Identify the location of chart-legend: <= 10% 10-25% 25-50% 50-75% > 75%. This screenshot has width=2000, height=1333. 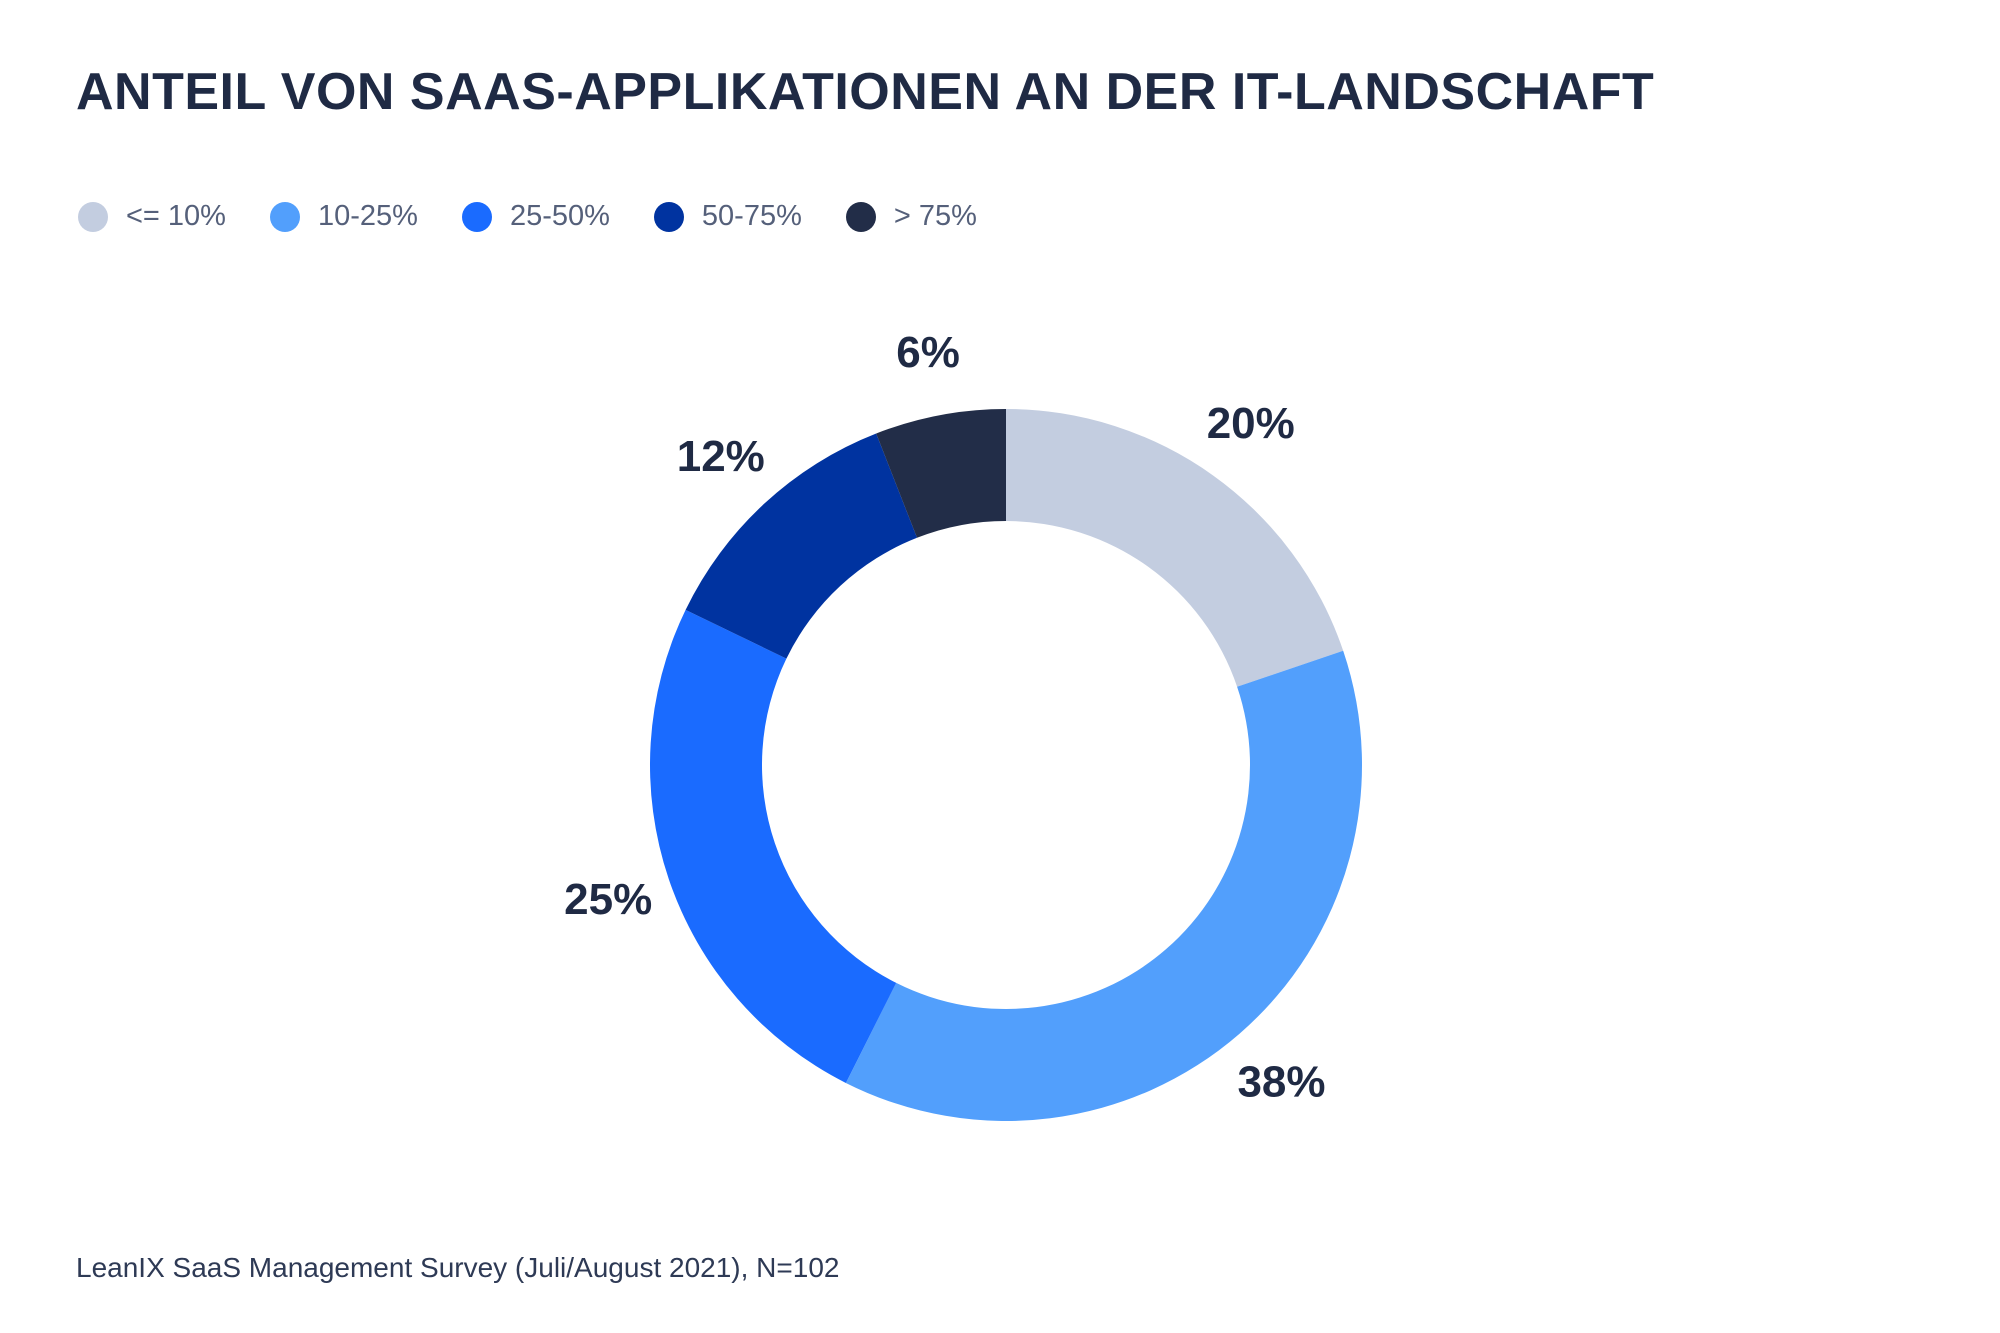
(549, 216).